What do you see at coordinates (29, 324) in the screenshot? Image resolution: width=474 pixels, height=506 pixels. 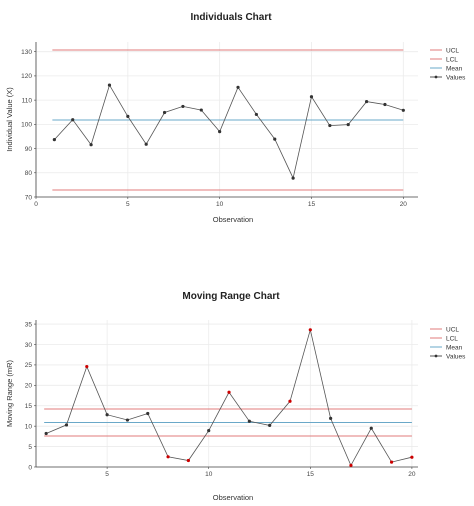 I see `y-tick-label: 35` at bounding box center [29, 324].